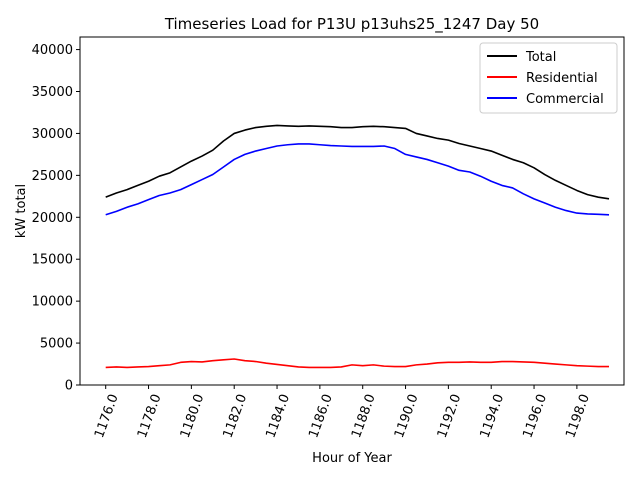 This screenshot has width=640, height=480. What do you see at coordinates (52, 176) in the screenshot?
I see `y-tick-label: 25000` at bounding box center [52, 176].